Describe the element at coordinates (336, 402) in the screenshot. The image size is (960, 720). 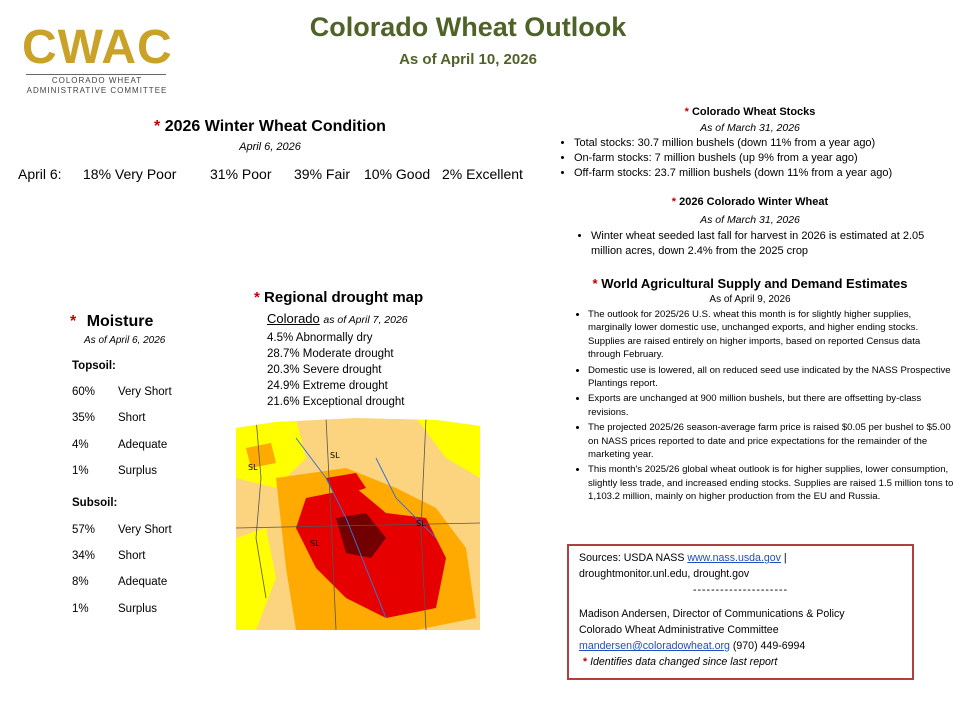
I see `drought-item: 21.6% Exceptional drought` at that location.